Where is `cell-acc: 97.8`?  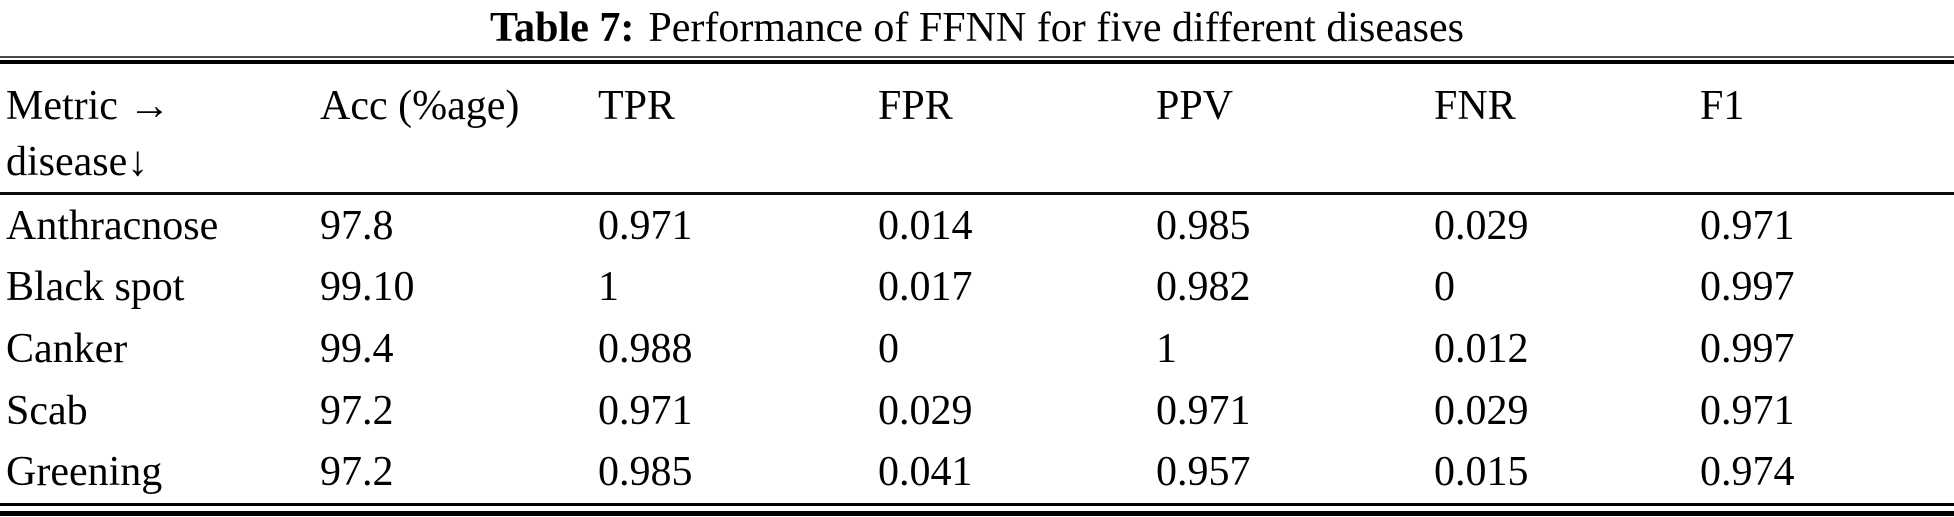
cell-acc: 97.8 is located at coordinates (357, 225).